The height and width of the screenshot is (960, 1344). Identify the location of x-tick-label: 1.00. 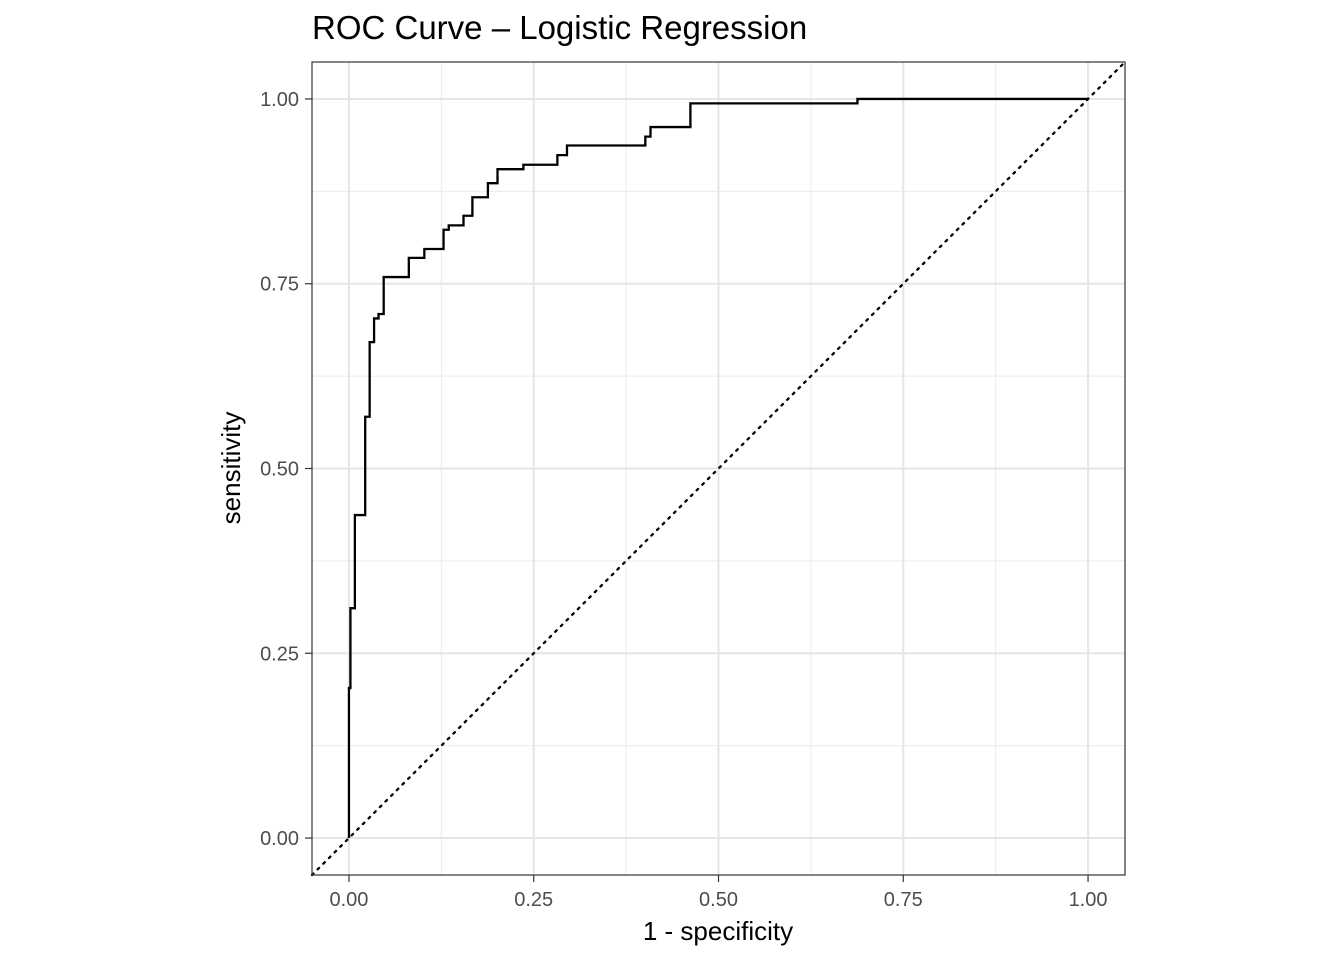
(1088, 900).